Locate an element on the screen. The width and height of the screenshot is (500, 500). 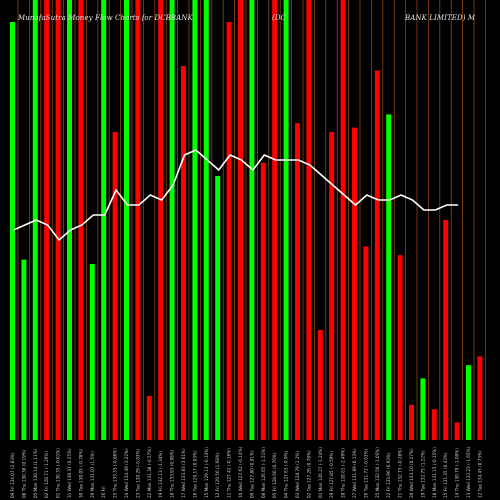
bar-label: 15 Mon 129.13 (-0.33%) is located at coordinates (206, 472).